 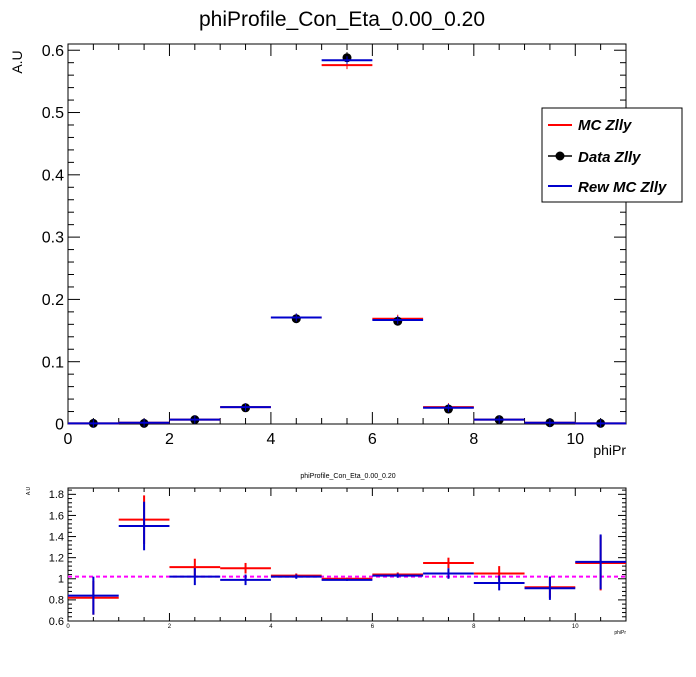 What do you see at coordinates (575, 439) in the screenshot?
I see `main-x-tick-label: 10` at bounding box center [575, 439].